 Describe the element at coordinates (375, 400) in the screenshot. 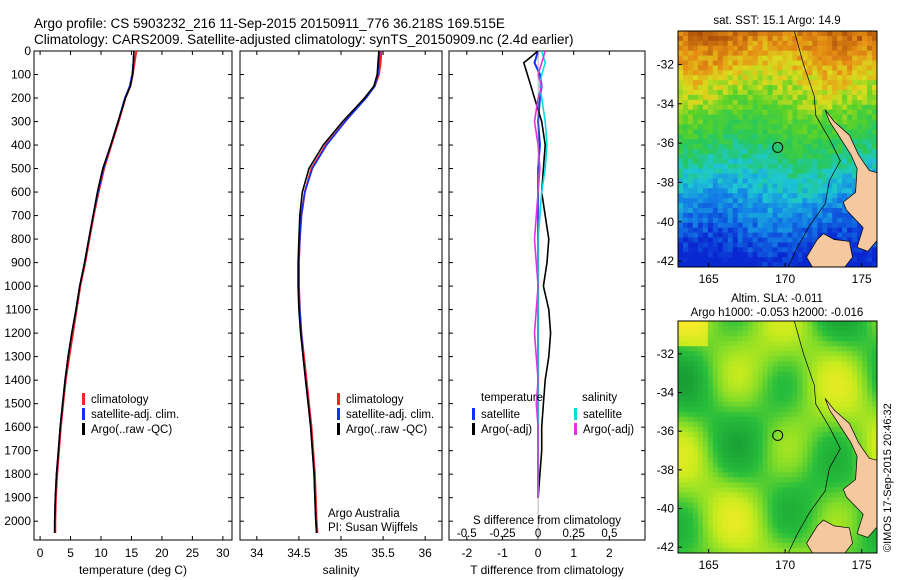

I see `salinity-legend-label: climatology` at that location.